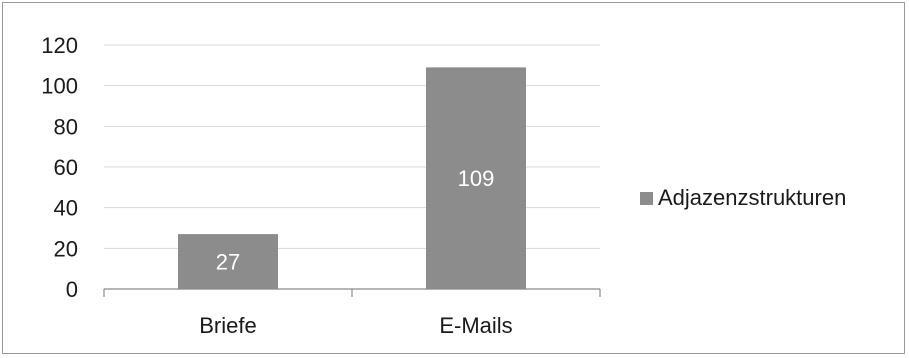 The image size is (909, 358). I want to click on y-tick-label: 80, so click(66, 126).